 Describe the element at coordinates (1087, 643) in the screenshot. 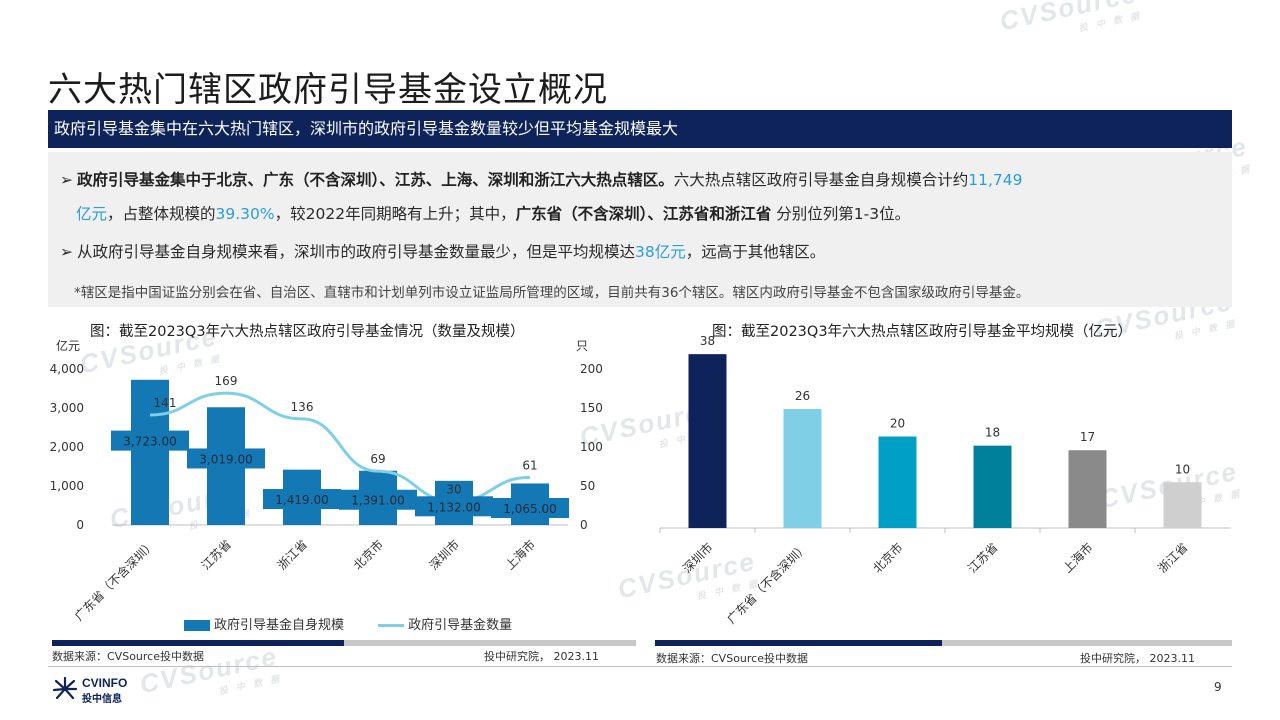

I see `chart-2-footer-bar-light` at that location.